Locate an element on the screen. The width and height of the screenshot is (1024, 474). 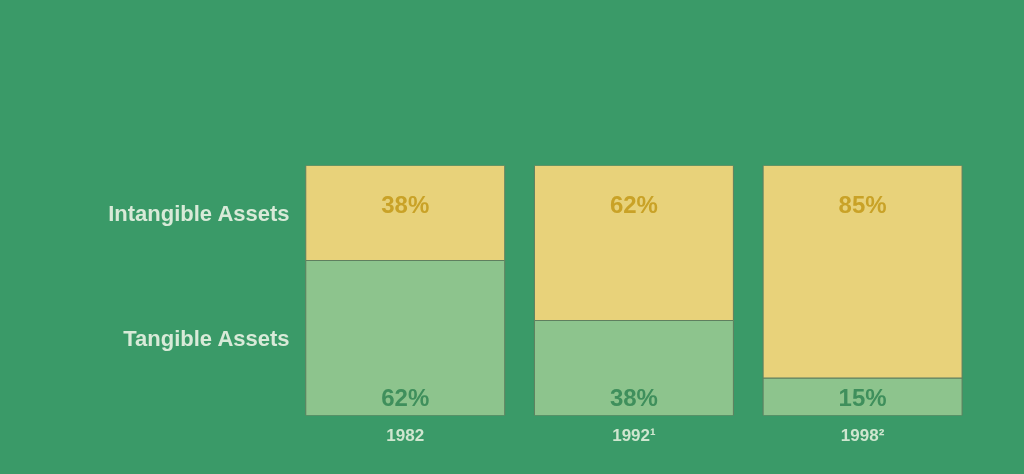
x-tick-label: 1998² is located at coordinates (862, 435).